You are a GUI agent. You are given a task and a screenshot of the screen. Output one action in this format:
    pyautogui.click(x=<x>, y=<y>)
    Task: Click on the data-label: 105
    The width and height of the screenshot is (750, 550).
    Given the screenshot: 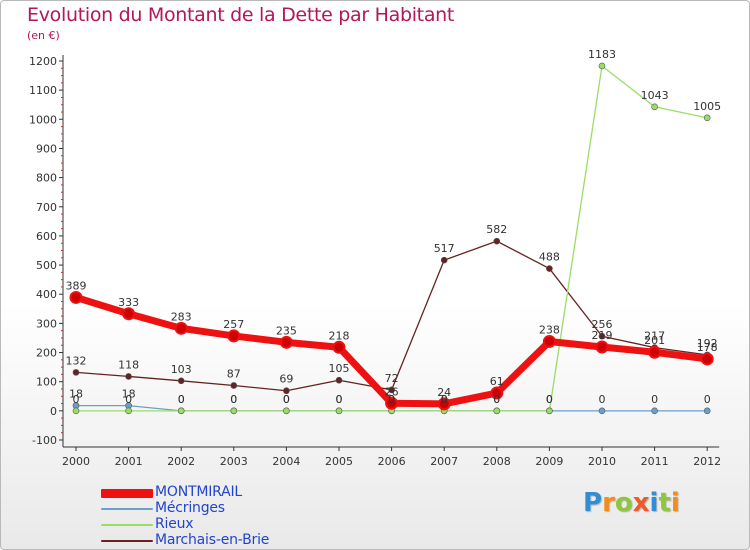 What is the action you would take?
    pyautogui.click(x=339, y=368)
    